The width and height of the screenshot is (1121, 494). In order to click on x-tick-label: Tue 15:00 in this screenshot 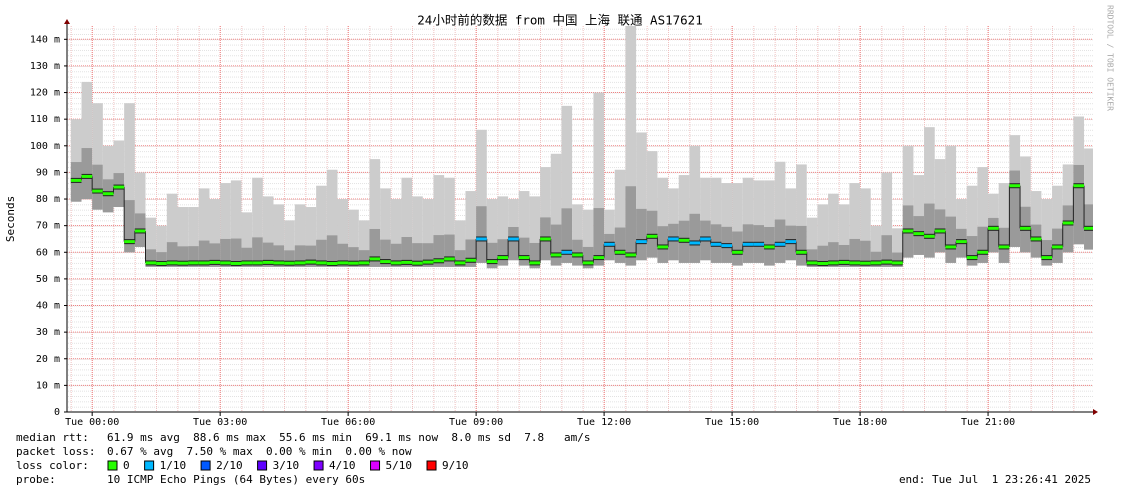, I will do `click(732, 422)`.